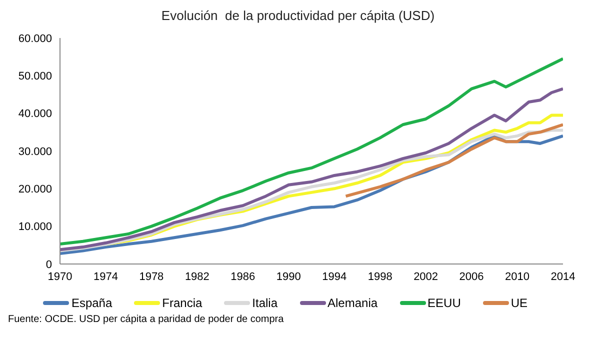  Describe the element at coordinates (519, 303) in the screenshot. I see `legend-label: UE` at that location.